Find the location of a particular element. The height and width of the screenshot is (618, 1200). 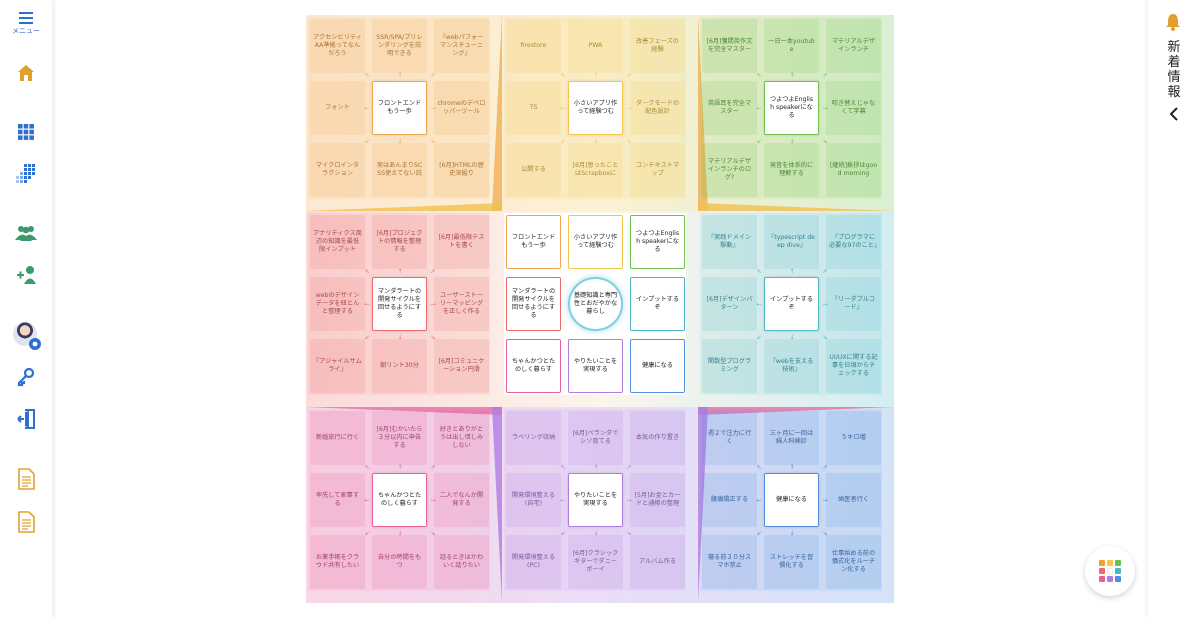

add-user-icon is located at coordinates (26, 275).